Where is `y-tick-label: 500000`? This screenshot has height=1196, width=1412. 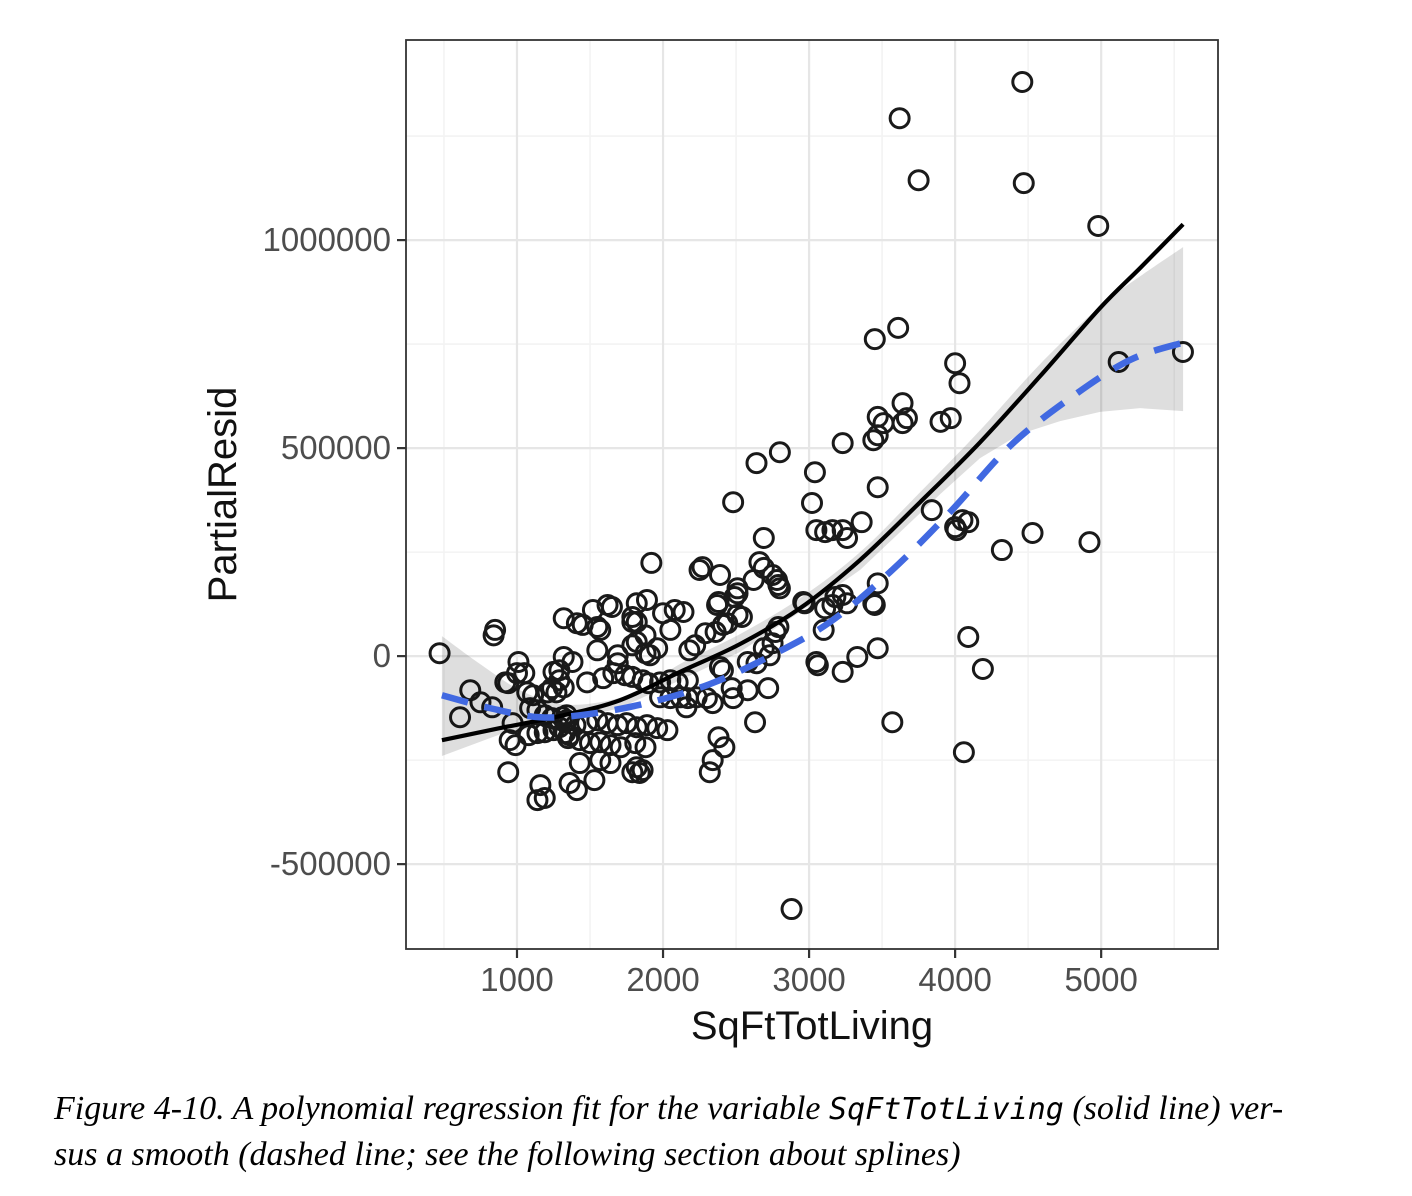
y-tick-label: 500000 is located at coordinates (336, 447).